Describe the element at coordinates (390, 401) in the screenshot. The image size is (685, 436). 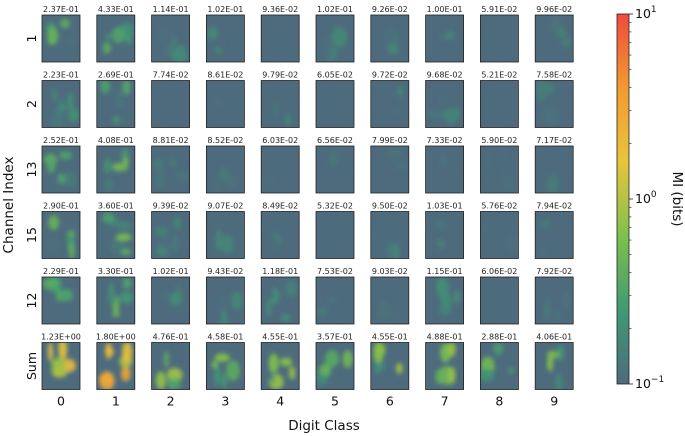
I see `column-tick-label: 6` at that location.